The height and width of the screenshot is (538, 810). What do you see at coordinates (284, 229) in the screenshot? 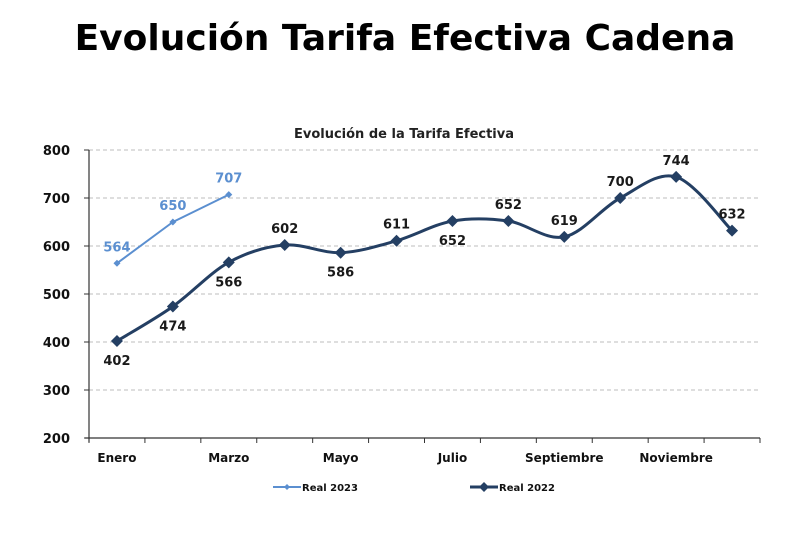
I see `data-label-real-2022: 602` at bounding box center [284, 229].